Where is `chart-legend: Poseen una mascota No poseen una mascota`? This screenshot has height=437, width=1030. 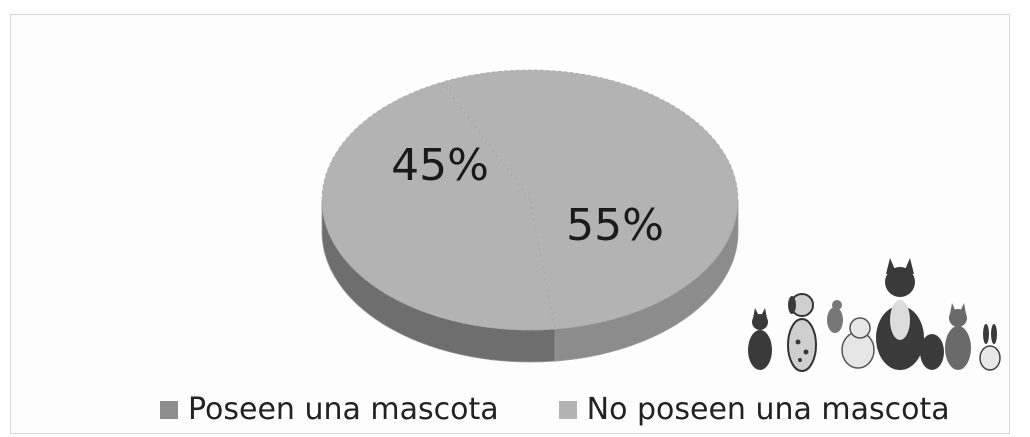
chart-legend: Poseen una mascota No poseen una mascota is located at coordinates (555, 409).